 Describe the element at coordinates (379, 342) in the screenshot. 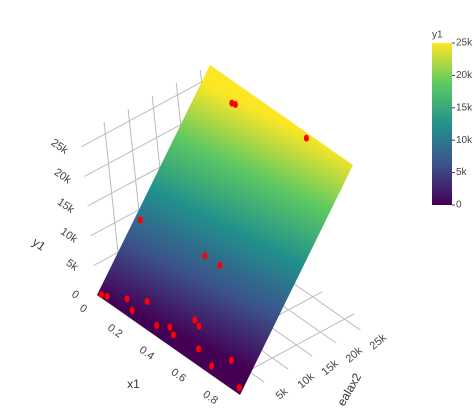

I see `y-tick-label: 25k` at that location.